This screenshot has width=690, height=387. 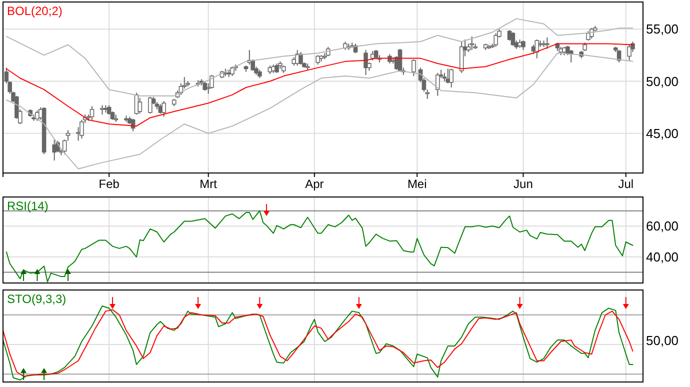 I want to click on chart-title: STO(9,3,3), so click(x=36, y=299).